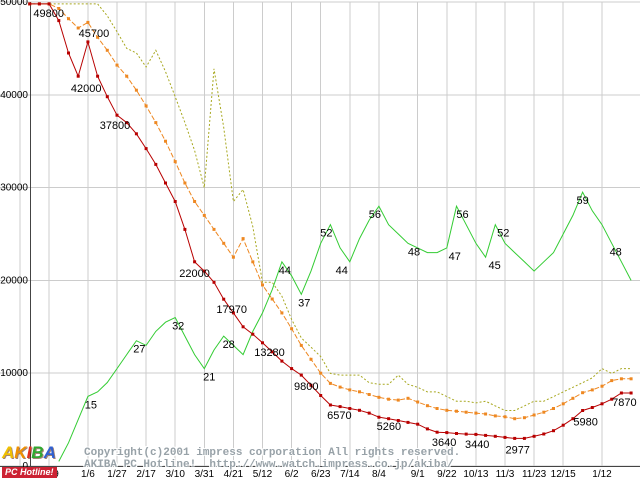 Image resolution: width=640 pixels, height=480 pixels. I want to click on svg-text: 37800, so click(115, 126).